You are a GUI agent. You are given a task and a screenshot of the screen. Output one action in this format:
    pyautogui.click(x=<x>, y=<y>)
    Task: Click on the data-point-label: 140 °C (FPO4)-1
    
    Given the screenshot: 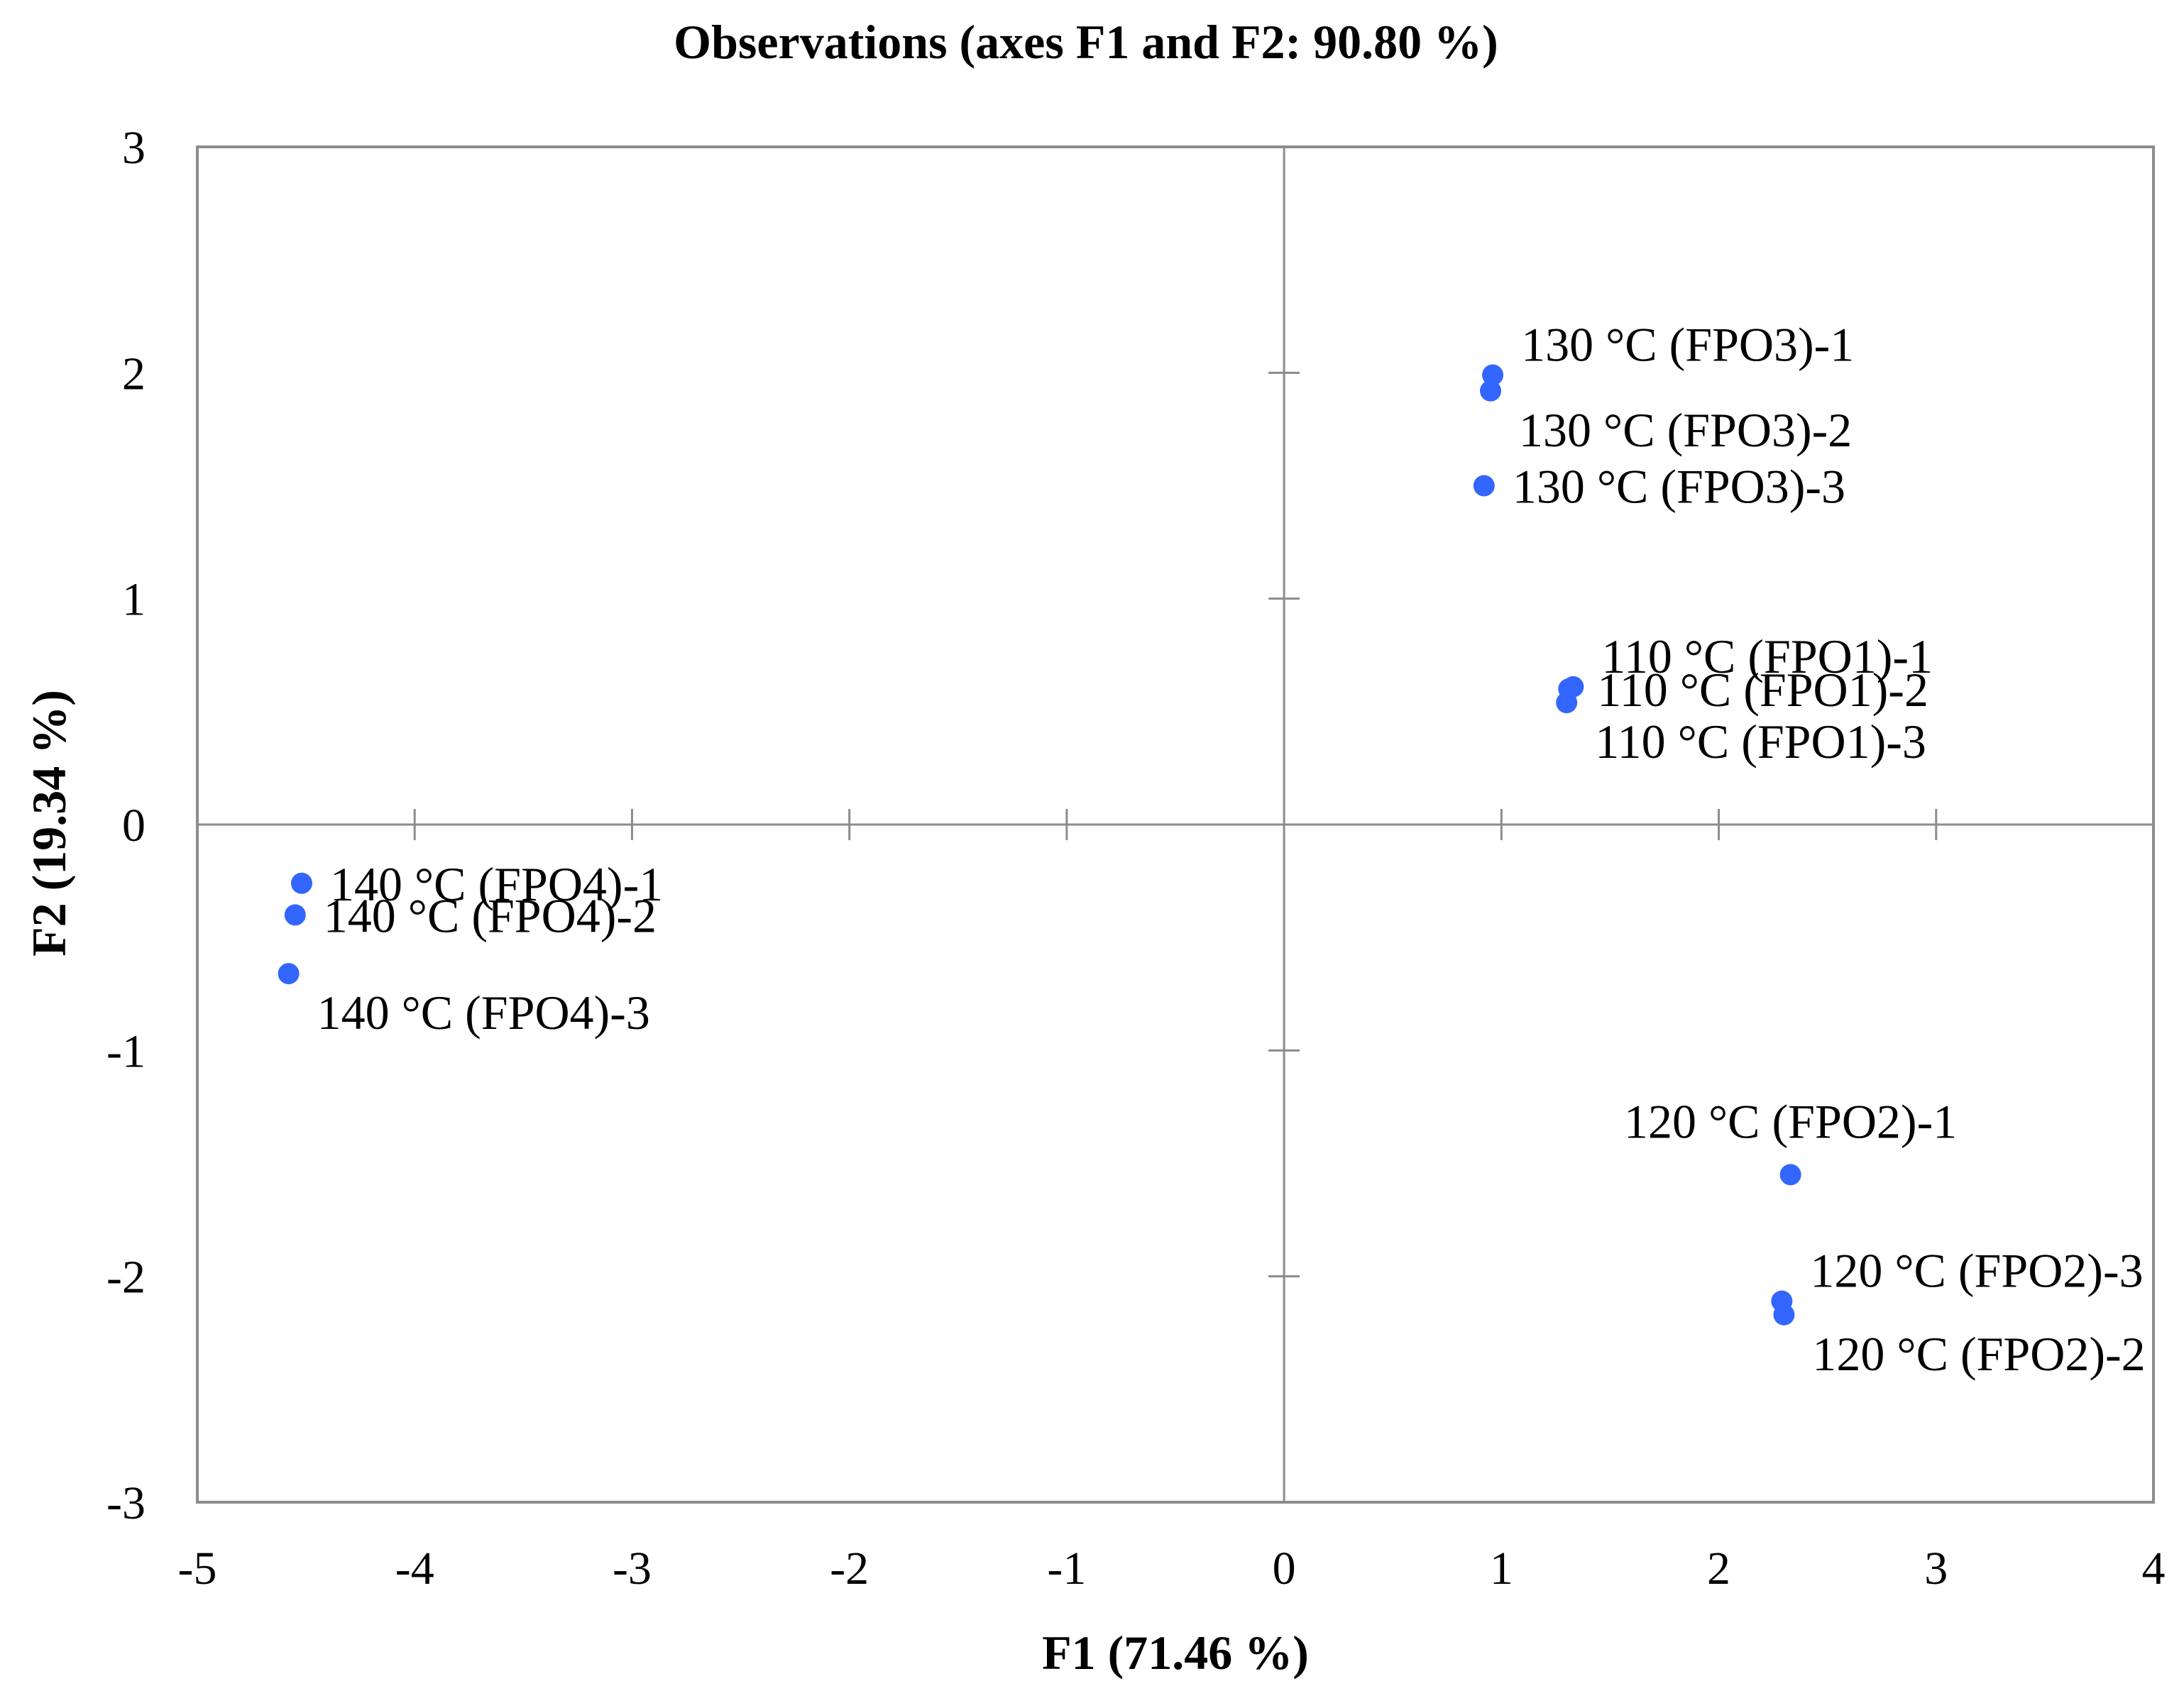 What is the action you would take?
    pyautogui.click(x=497, y=884)
    